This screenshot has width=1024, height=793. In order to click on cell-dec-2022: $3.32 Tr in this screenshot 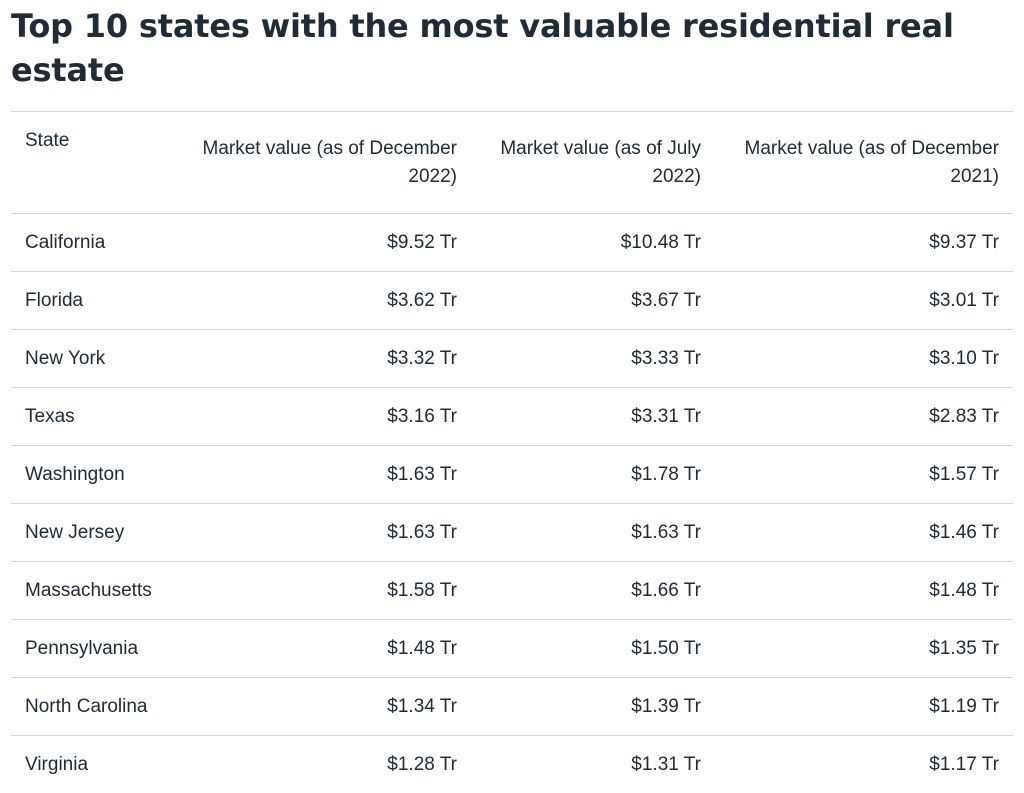, I will do `click(321, 359)`.